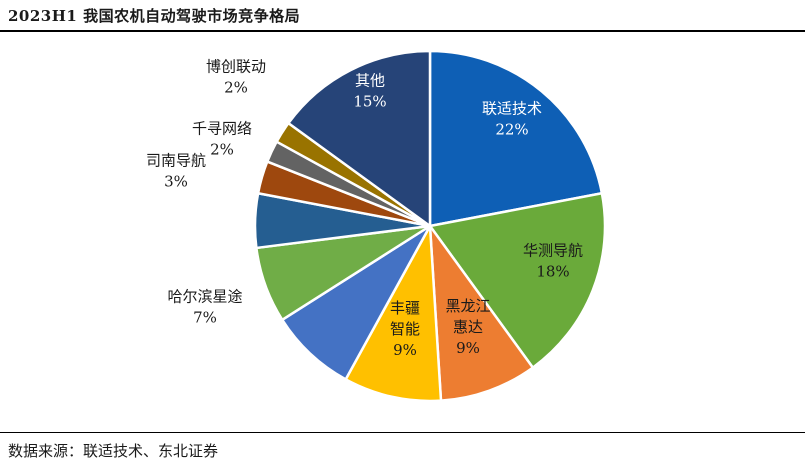  What do you see at coordinates (236, 67) in the screenshot?
I see `data-label-name: 博创联动` at bounding box center [236, 67].